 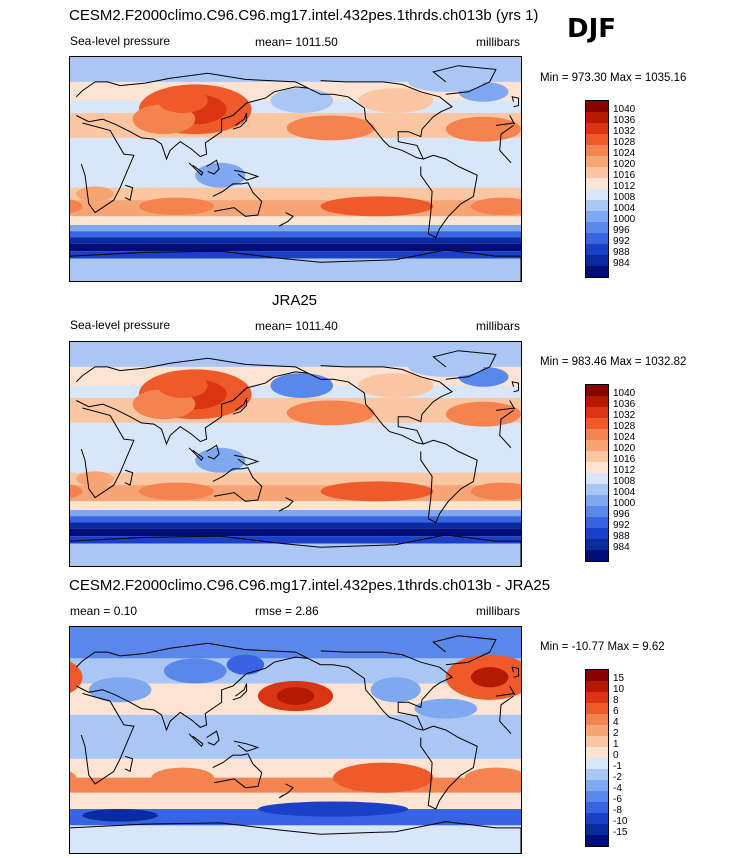 What do you see at coordinates (620, 832) in the screenshot?
I see `colorbar-tick-label: -15` at bounding box center [620, 832].